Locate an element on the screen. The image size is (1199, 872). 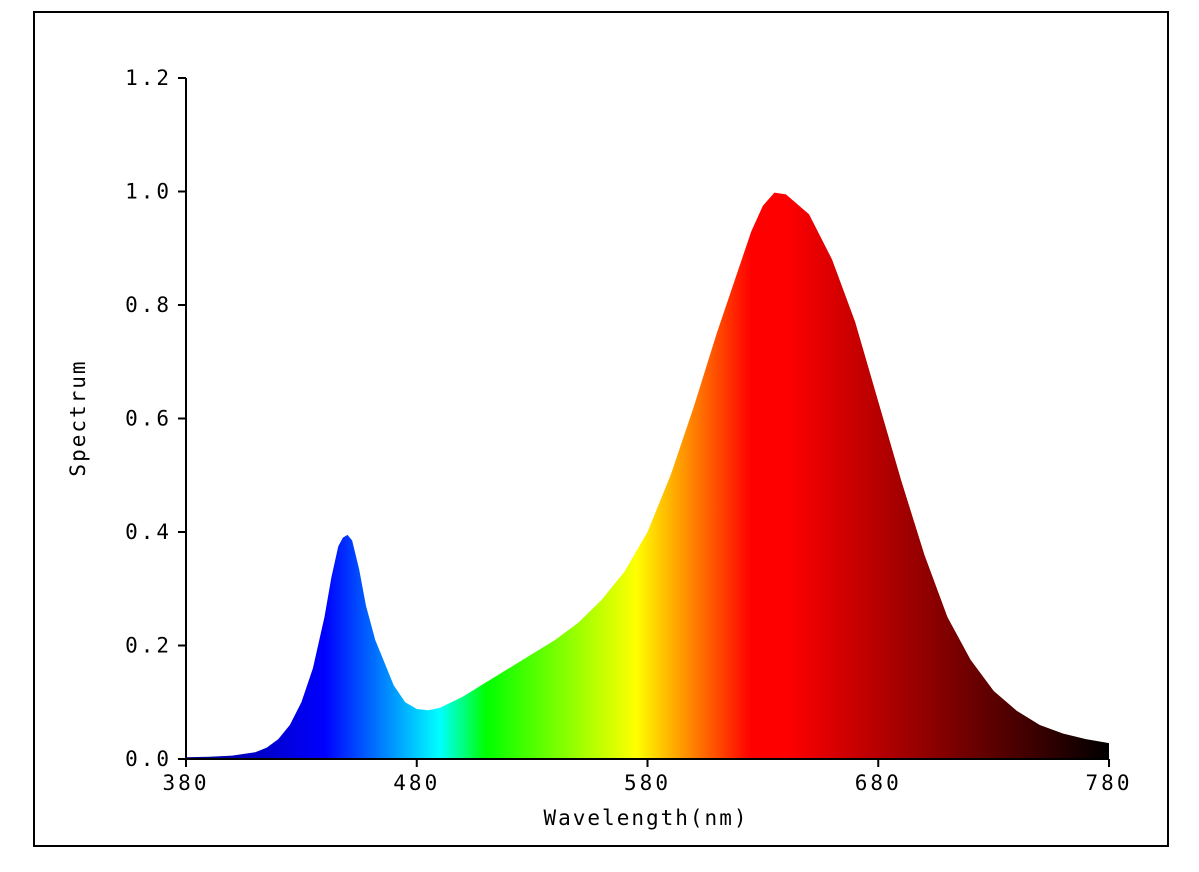
x-tick-label: 580 is located at coordinates (647, 783).